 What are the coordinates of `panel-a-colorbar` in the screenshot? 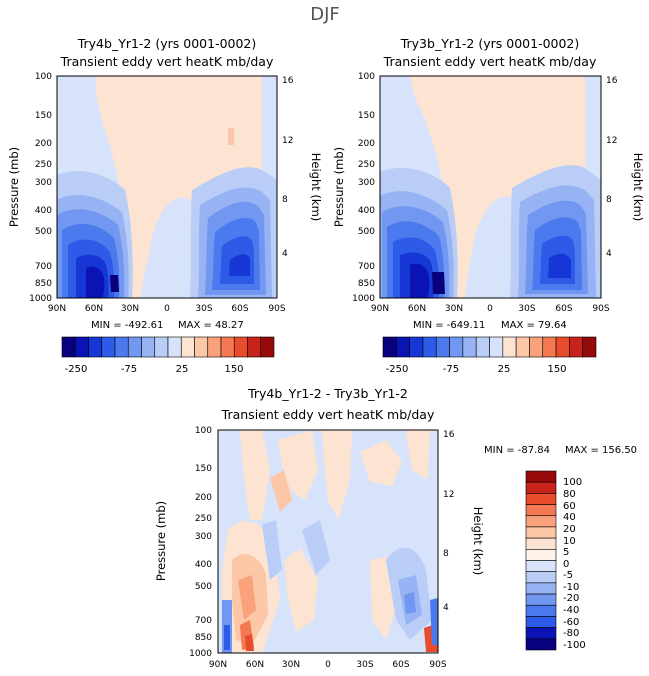 It's located at (168, 347).